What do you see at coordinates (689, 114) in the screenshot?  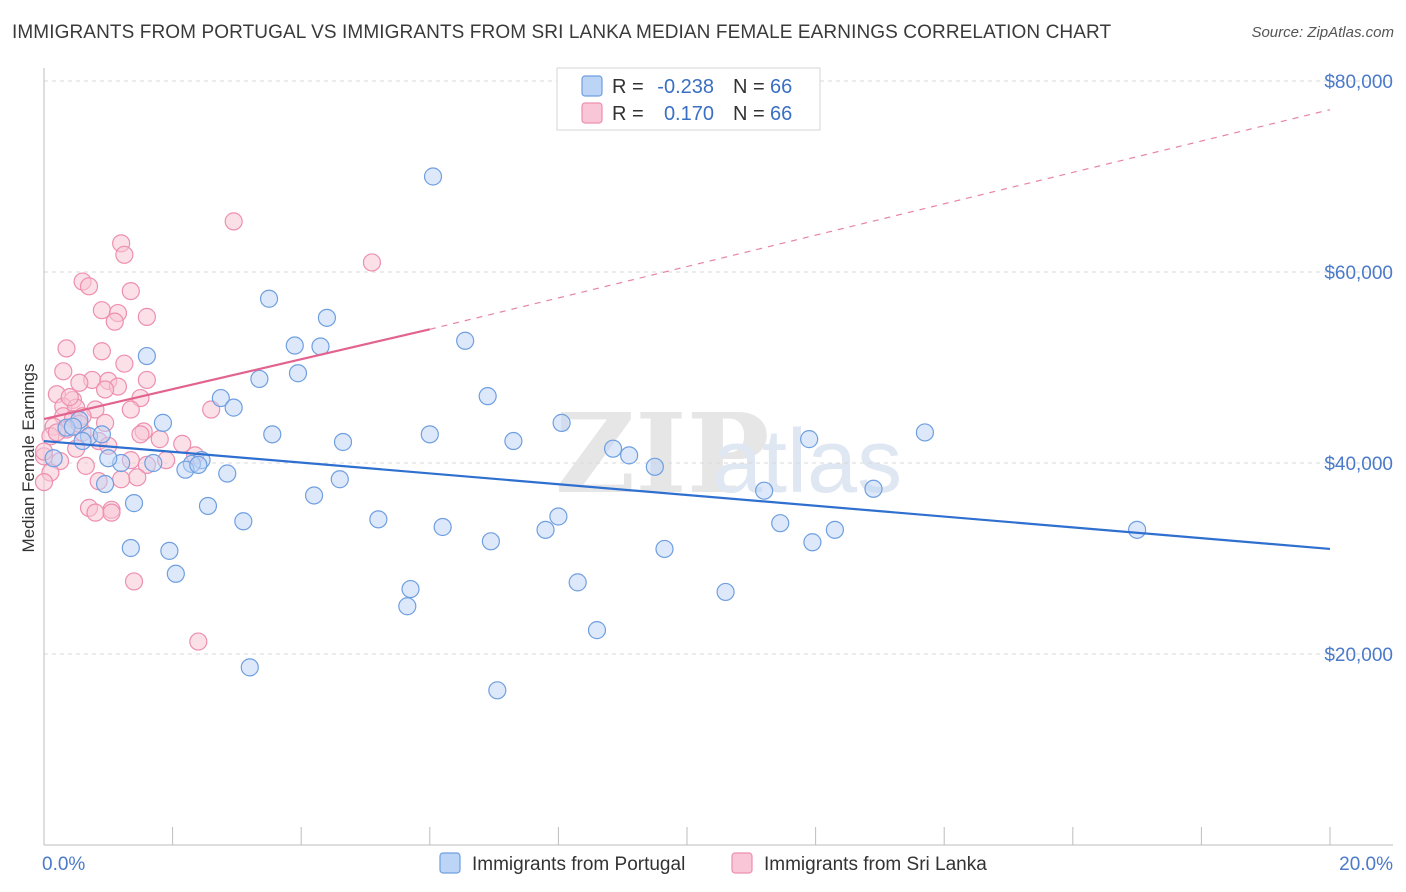 I see `legend-r-value-srilanka: 0.170` at bounding box center [689, 114].